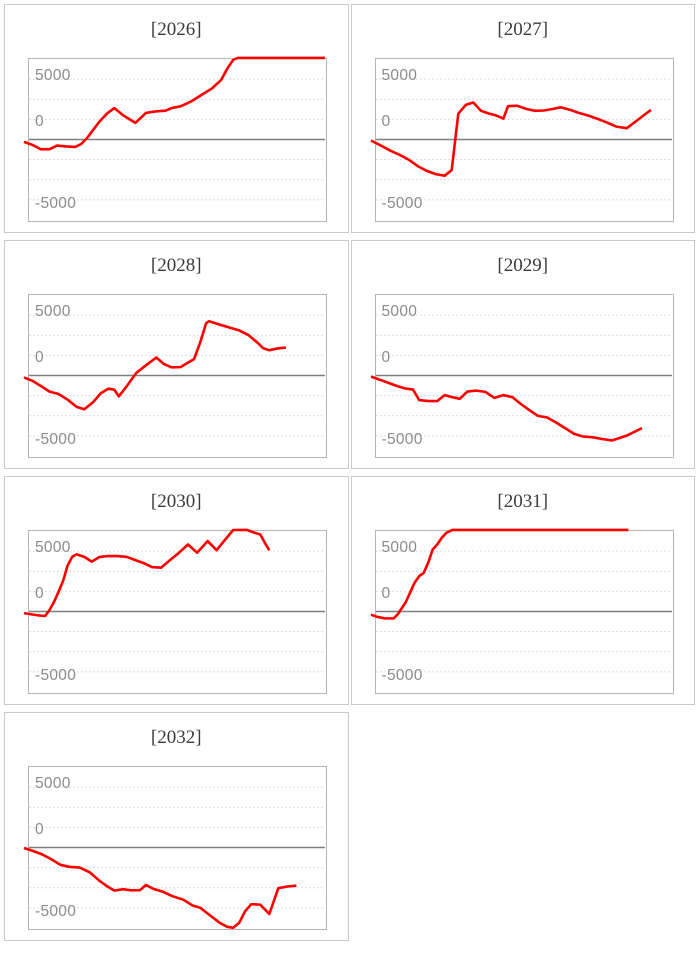 The image size is (699, 953). What do you see at coordinates (176, 265) in the screenshot?
I see `chart-title: [2028]` at bounding box center [176, 265].